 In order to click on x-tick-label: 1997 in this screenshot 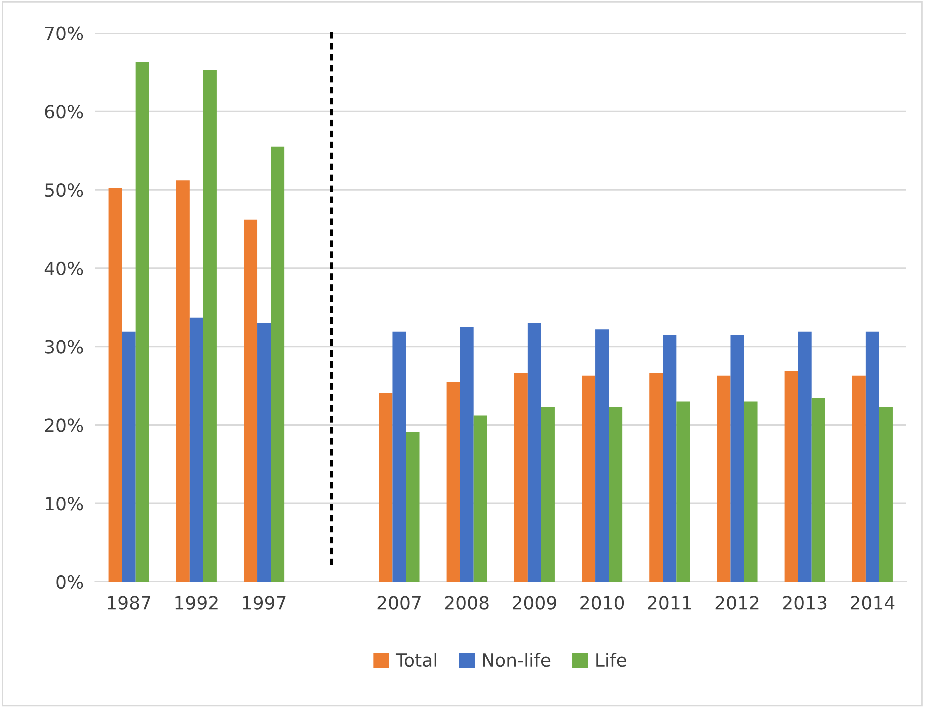, I will do `click(264, 603)`.